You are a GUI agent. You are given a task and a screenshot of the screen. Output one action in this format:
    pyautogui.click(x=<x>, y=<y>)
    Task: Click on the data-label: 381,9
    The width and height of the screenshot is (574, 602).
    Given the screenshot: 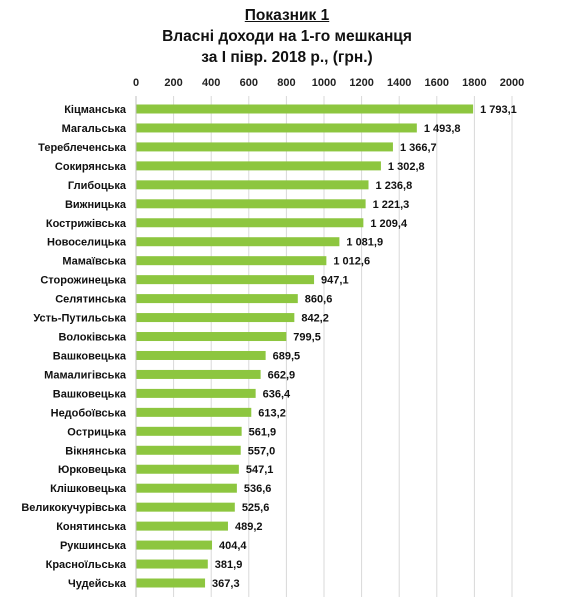 What is the action you would take?
    pyautogui.click(x=229, y=565)
    